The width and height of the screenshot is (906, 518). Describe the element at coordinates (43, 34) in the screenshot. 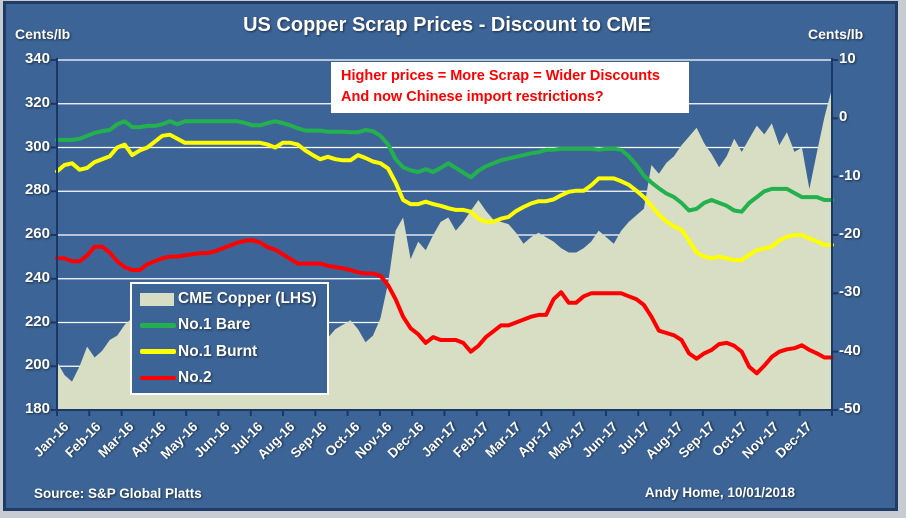

I see `left-axis-unit-label: Cents/lb` at that location.